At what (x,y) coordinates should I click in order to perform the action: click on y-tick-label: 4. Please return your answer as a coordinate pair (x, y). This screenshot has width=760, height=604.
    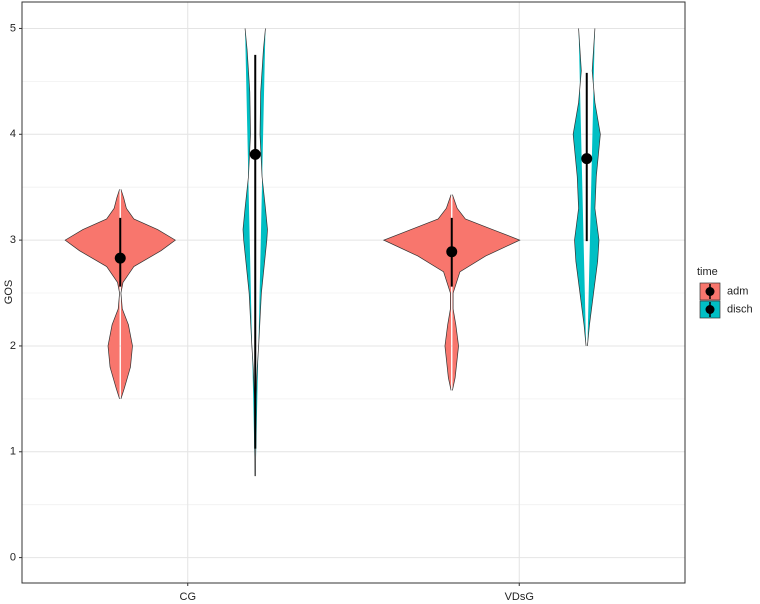
    Looking at the image, I should click on (13, 134).